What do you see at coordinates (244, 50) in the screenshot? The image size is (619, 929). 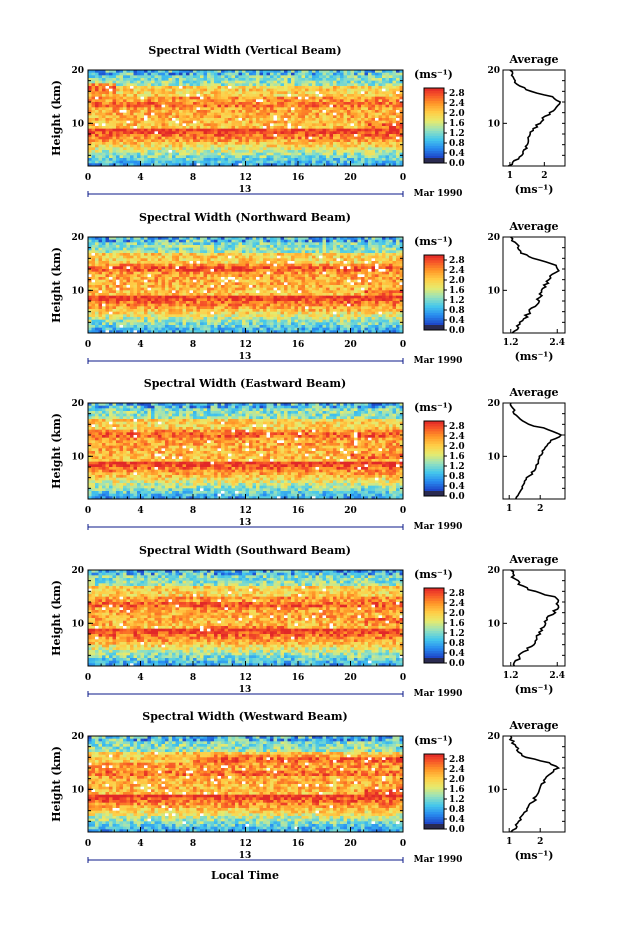 I see `panel-title: Spectral Width (Vertical Beam)` at bounding box center [244, 50].